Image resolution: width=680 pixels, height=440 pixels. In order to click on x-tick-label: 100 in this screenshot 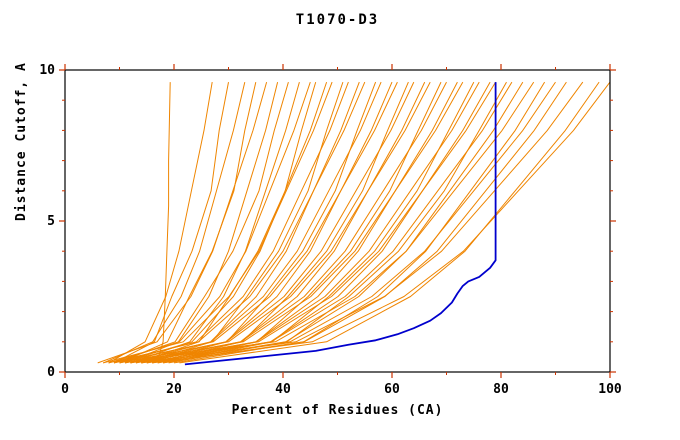, I will do `click(610, 389)`.